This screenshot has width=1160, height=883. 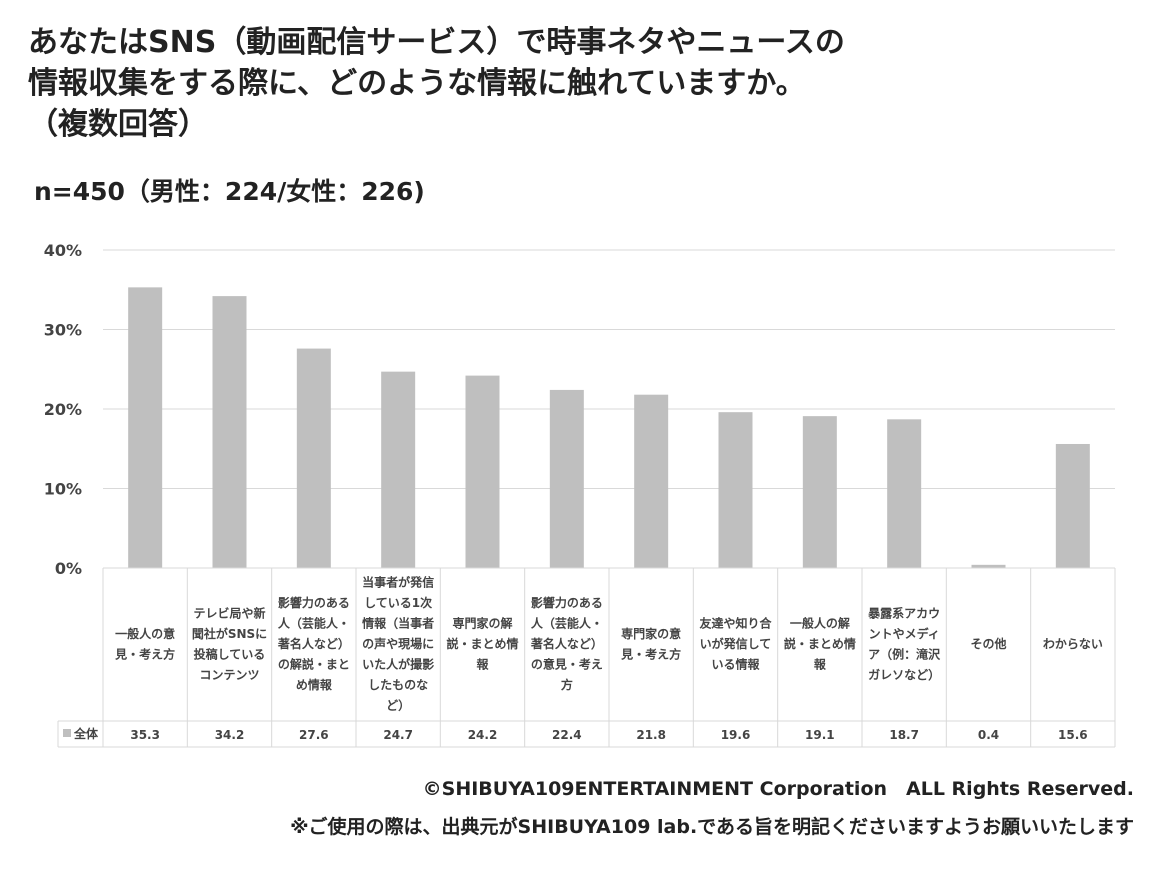 I want to click on category-label: ガレソなど）, so click(x=904, y=674).